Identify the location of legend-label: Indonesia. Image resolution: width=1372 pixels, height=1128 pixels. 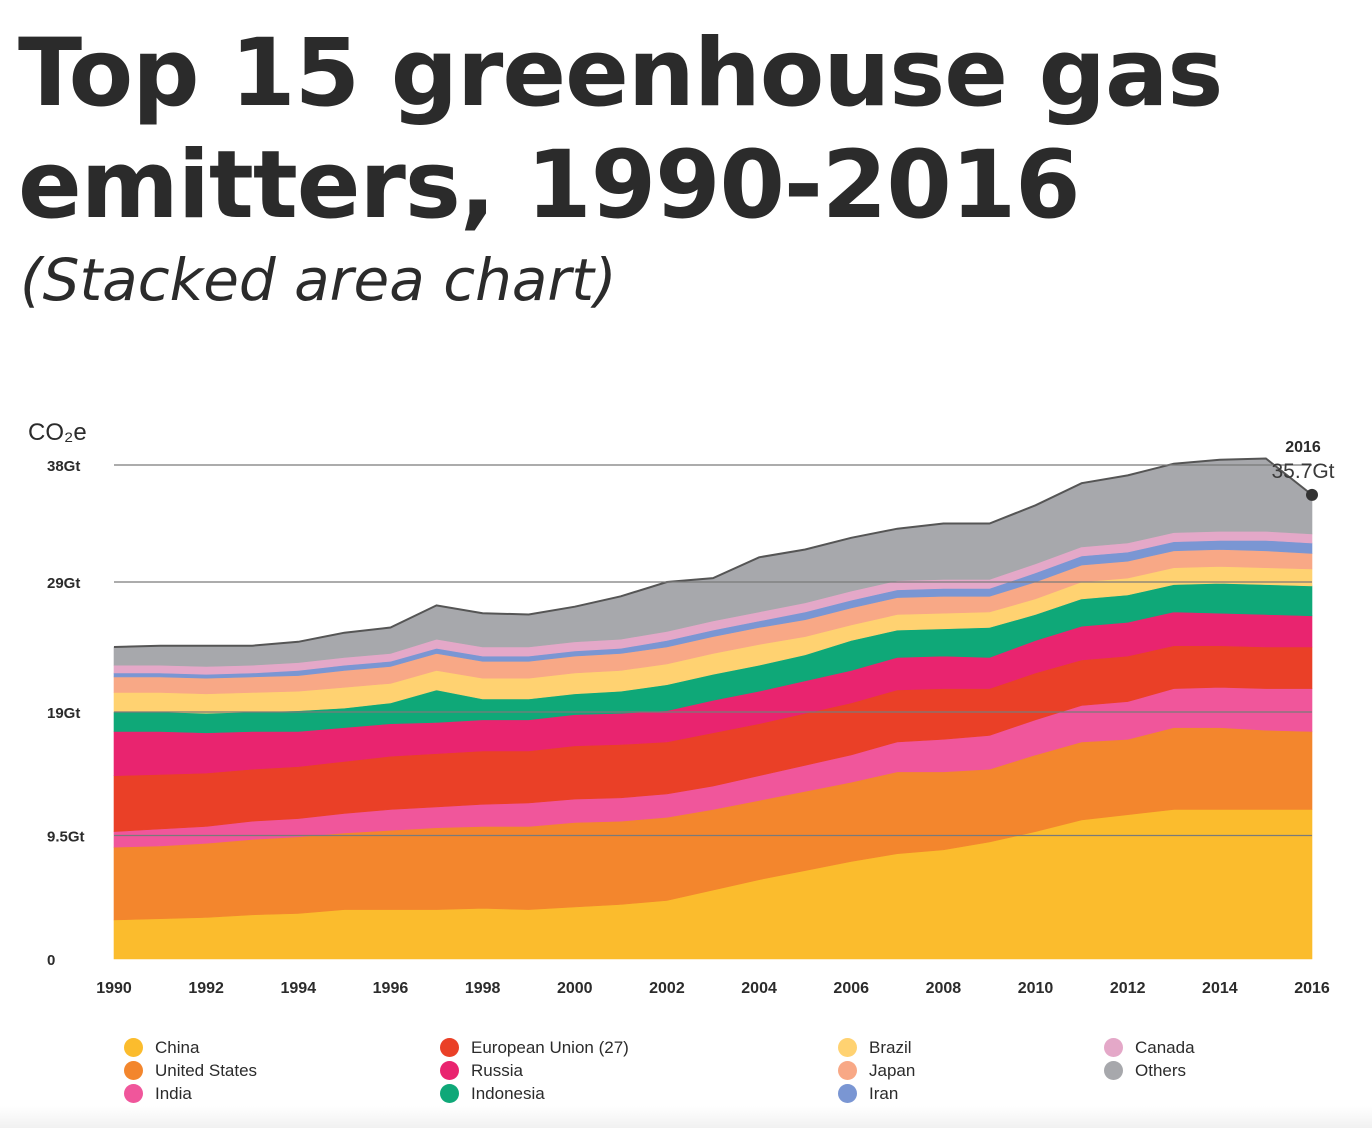
(508, 1093).